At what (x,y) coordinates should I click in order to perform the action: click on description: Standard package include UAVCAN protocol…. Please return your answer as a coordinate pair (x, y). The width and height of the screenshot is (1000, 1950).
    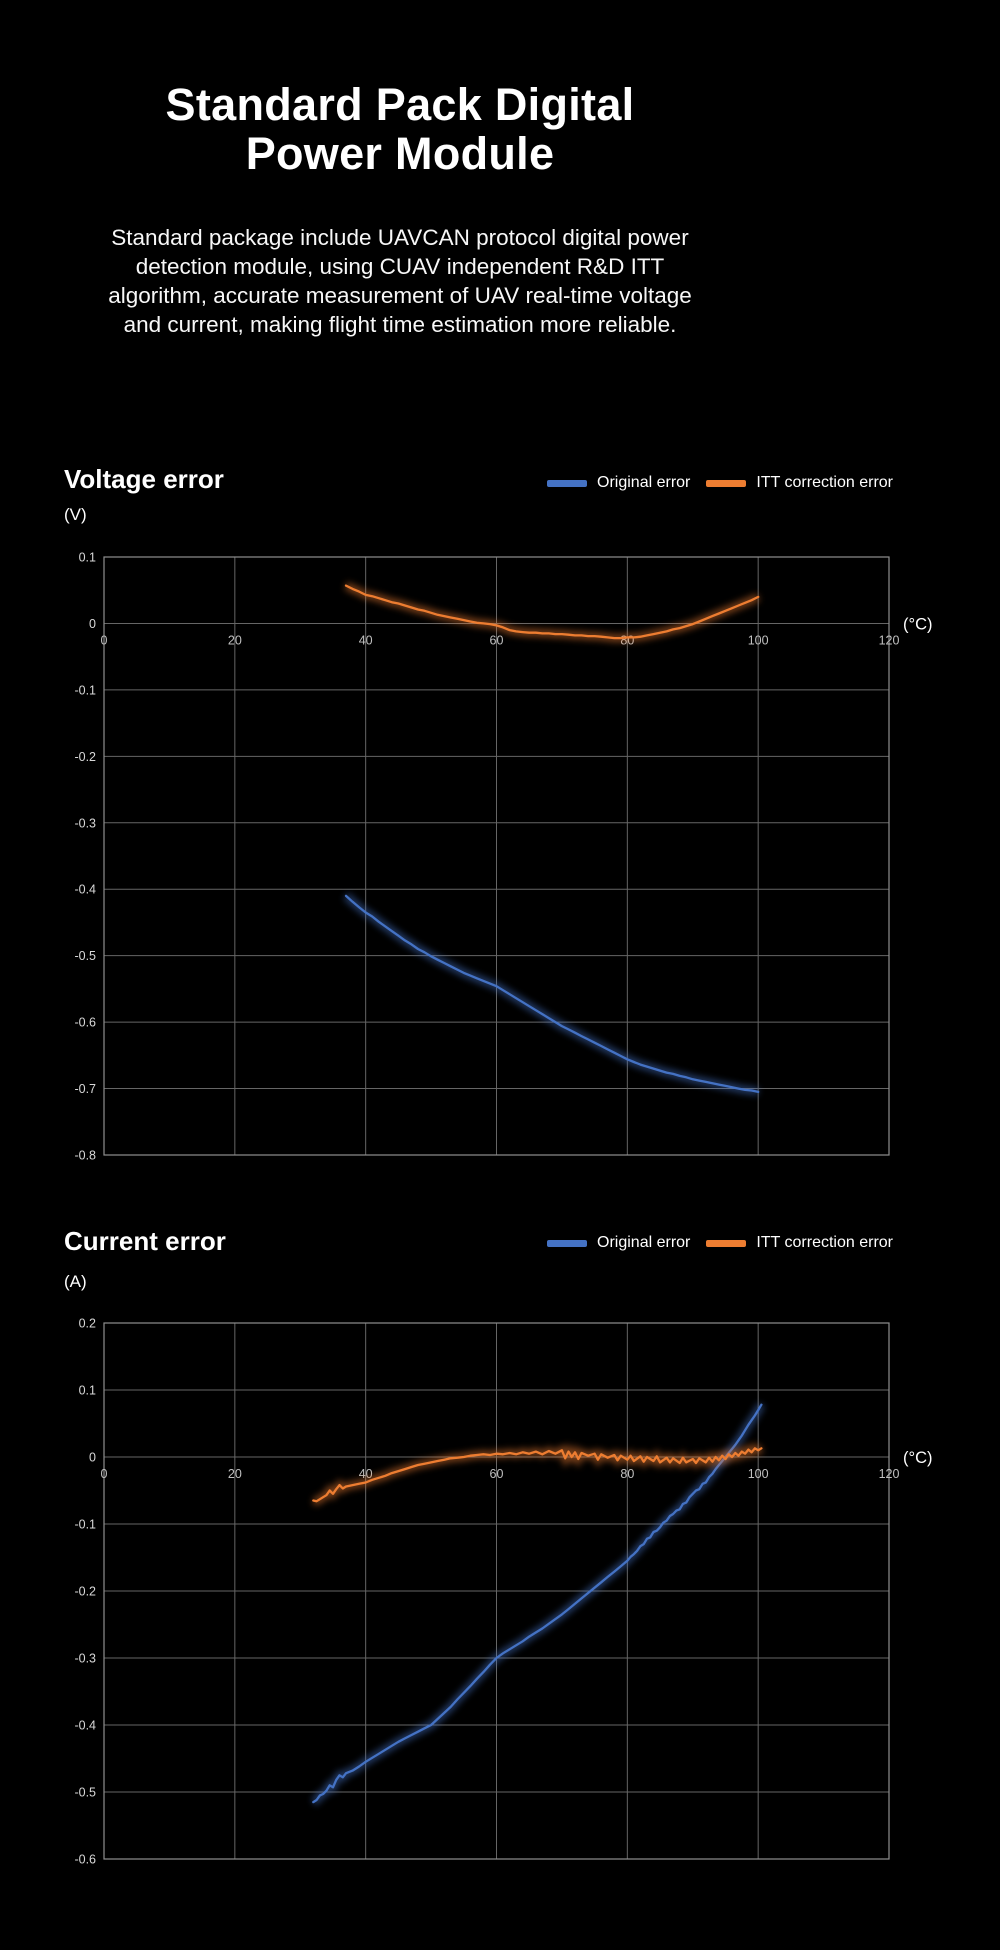
    Looking at the image, I should click on (400, 281).